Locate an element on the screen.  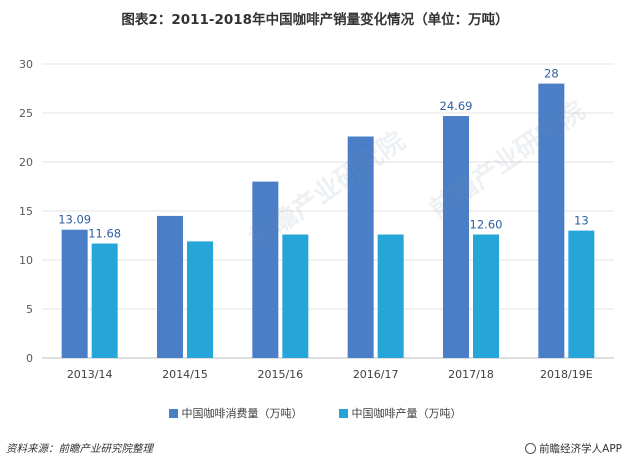
x-tick-label: 2018/19E is located at coordinates (566, 374).